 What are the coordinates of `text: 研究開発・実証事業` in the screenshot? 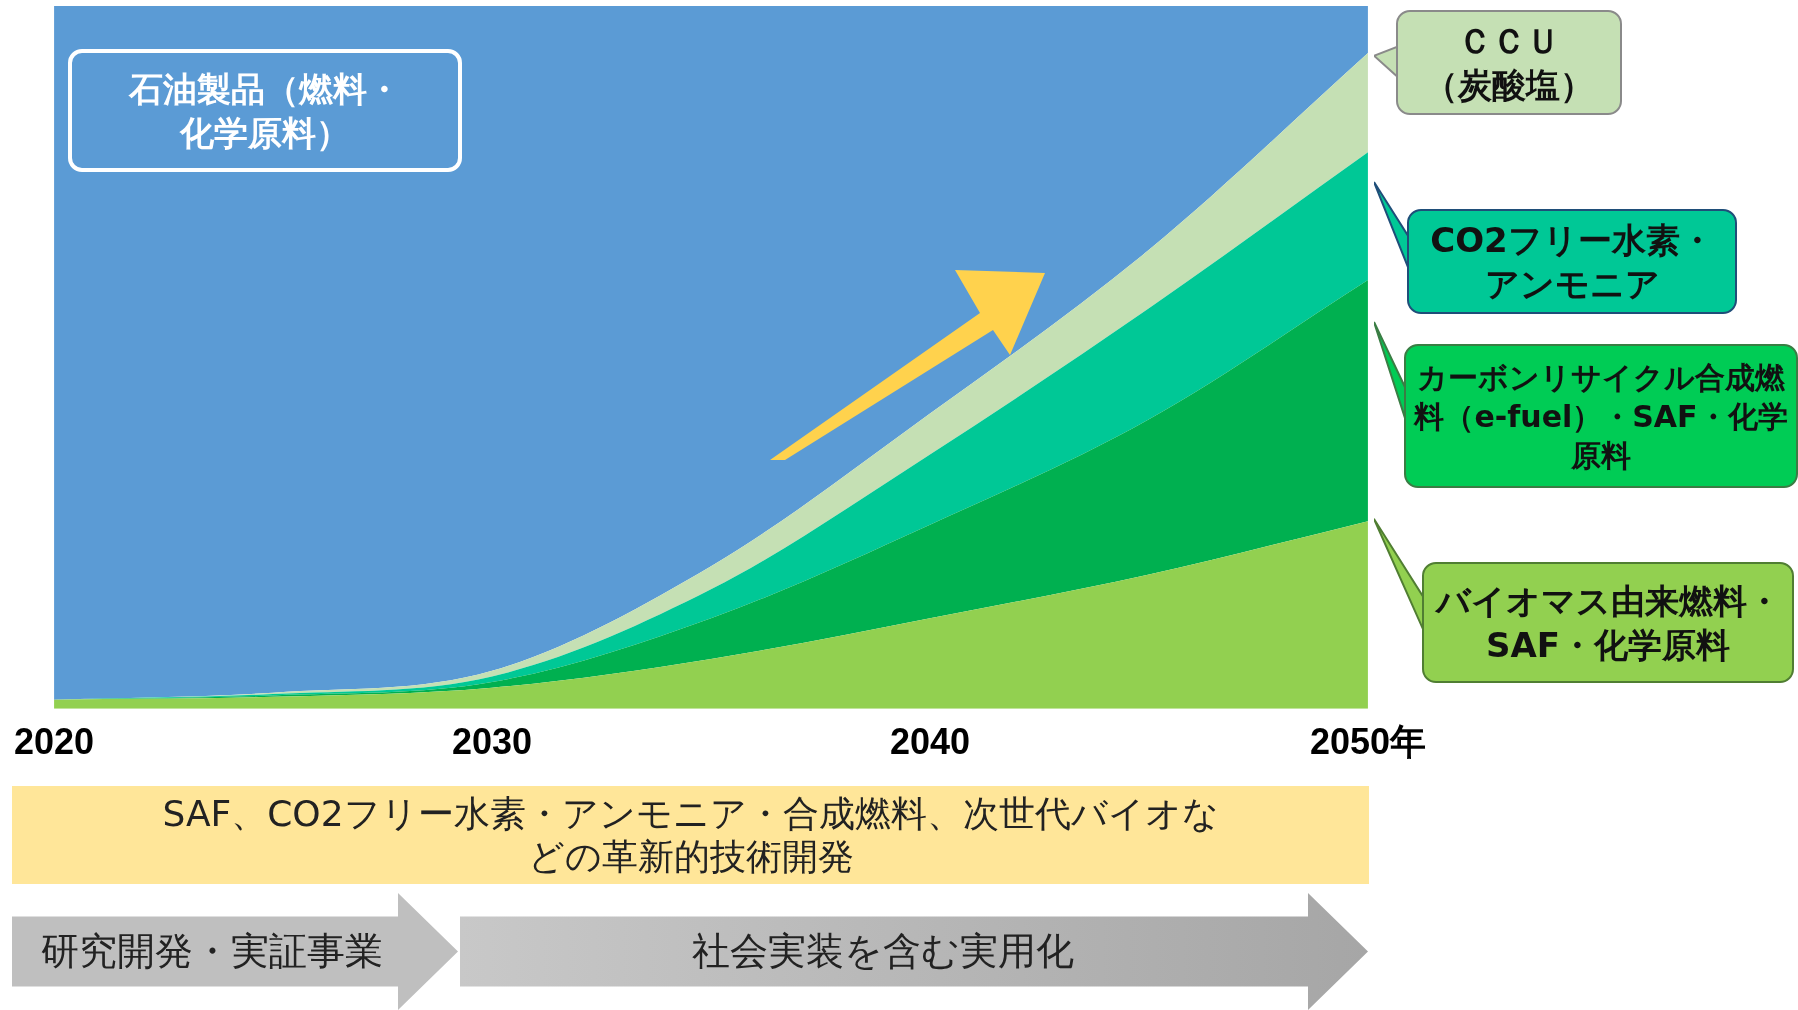 It's located at (212, 951).